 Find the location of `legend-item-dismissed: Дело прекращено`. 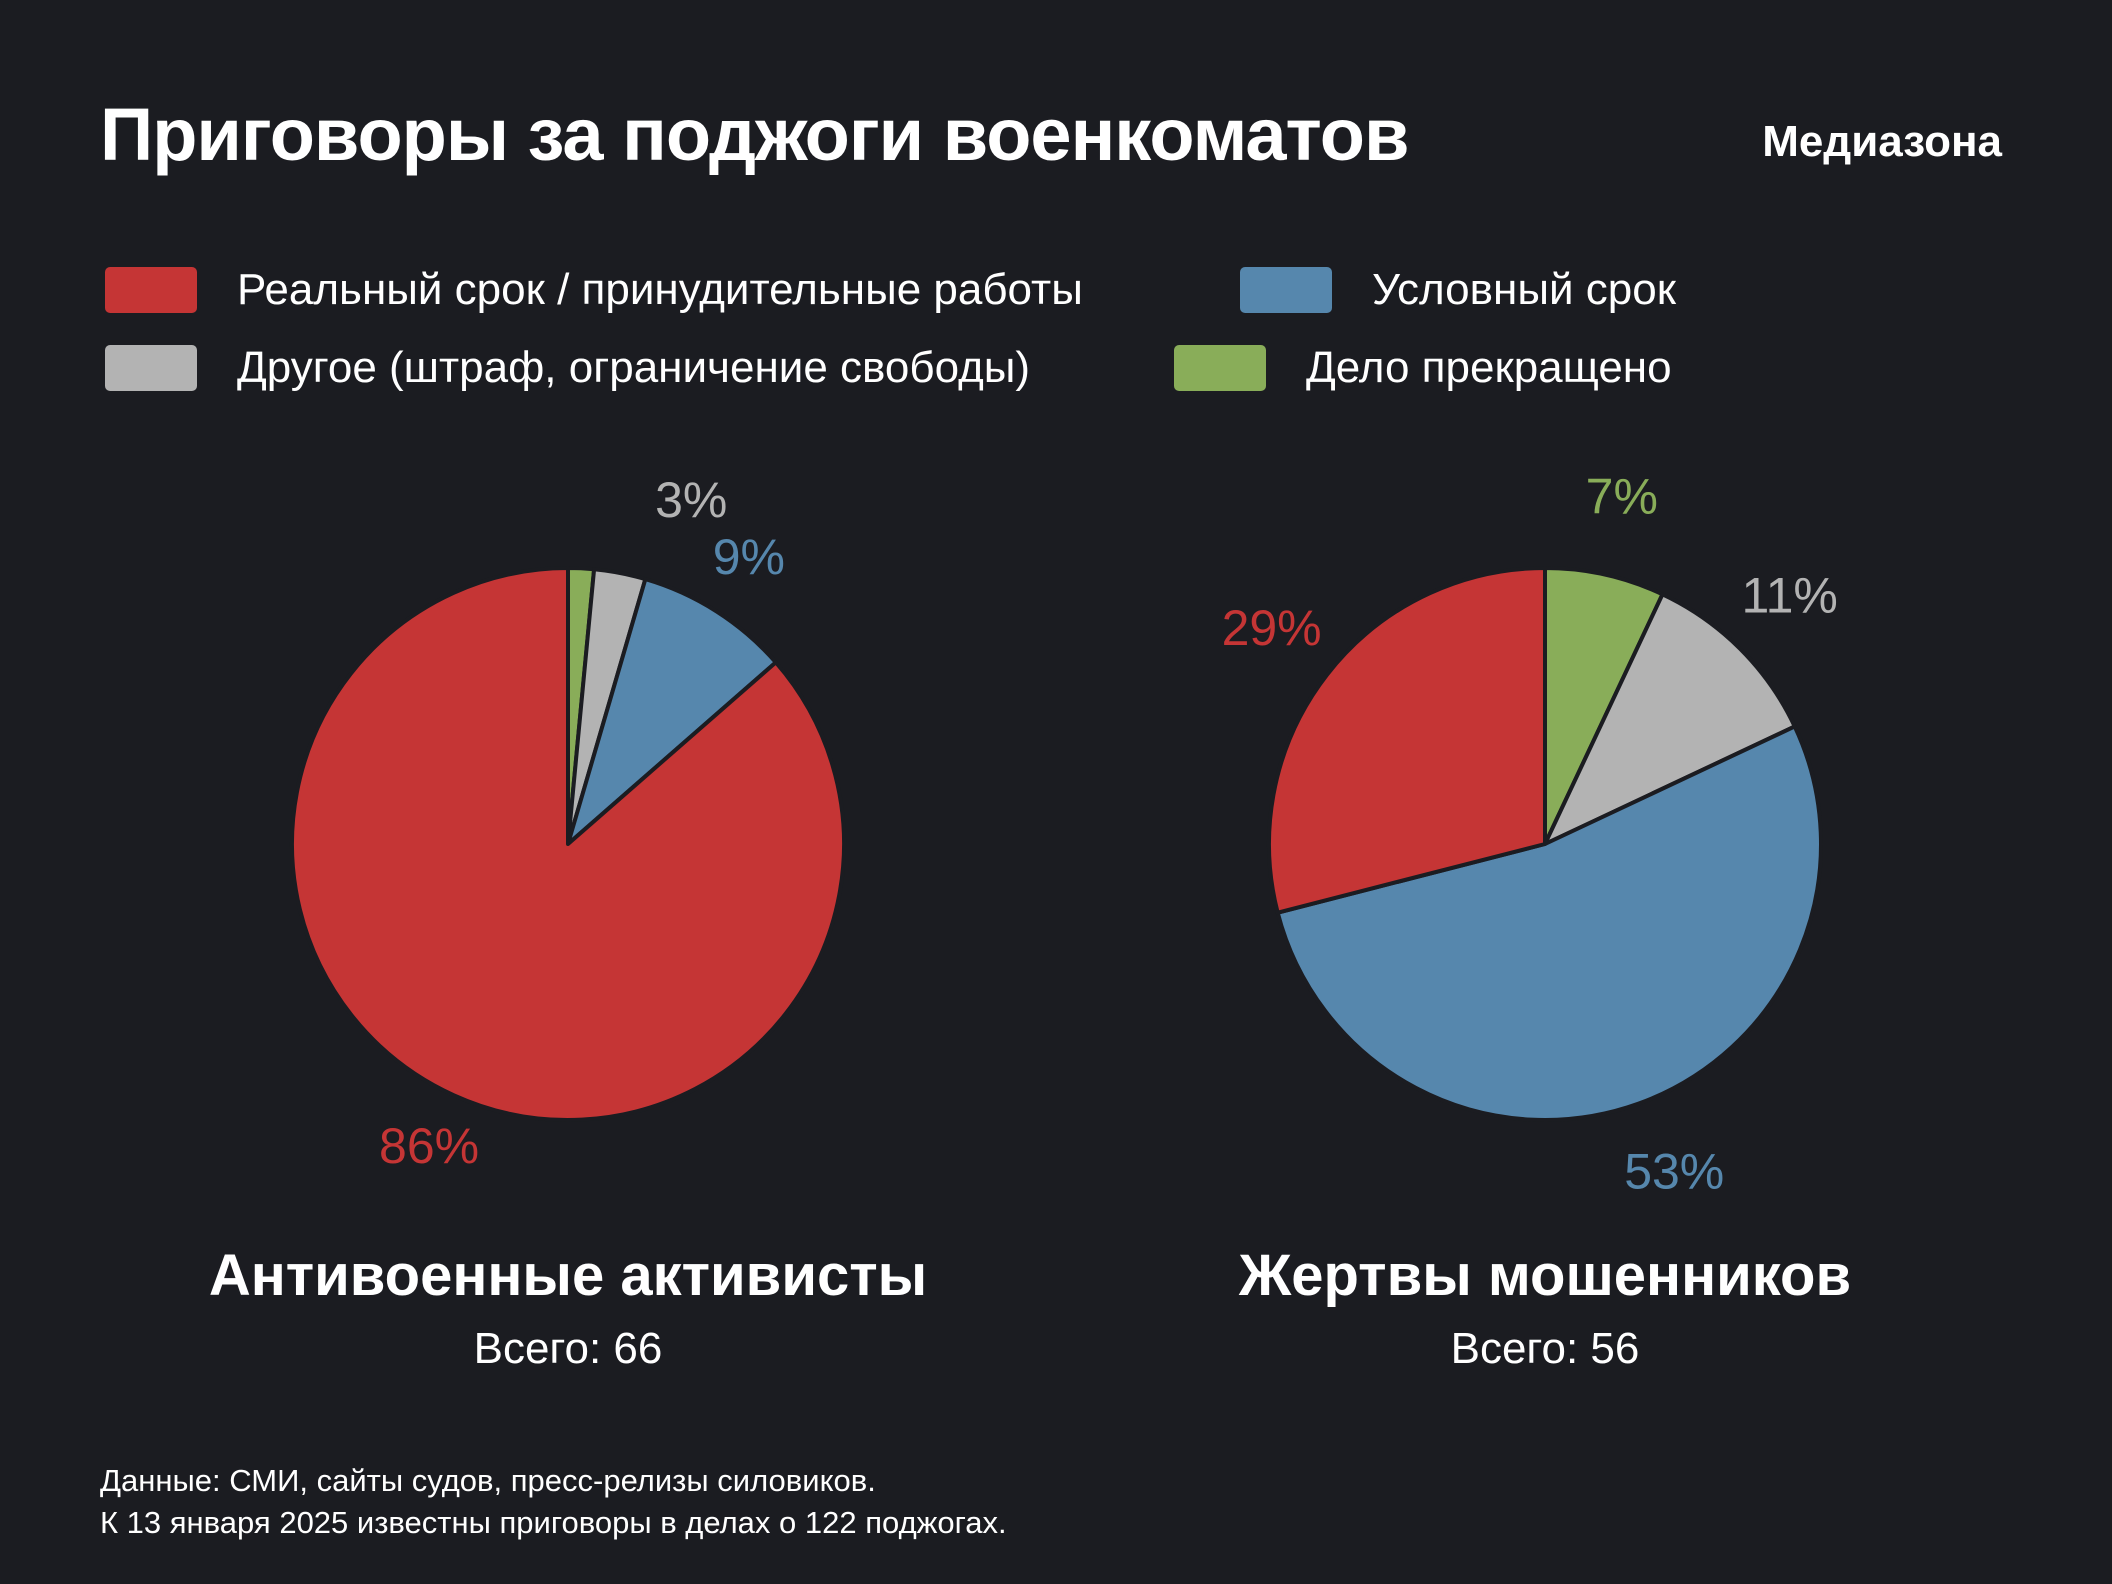

legend-item-dismissed: Дело прекращено is located at coordinates (1423, 368).